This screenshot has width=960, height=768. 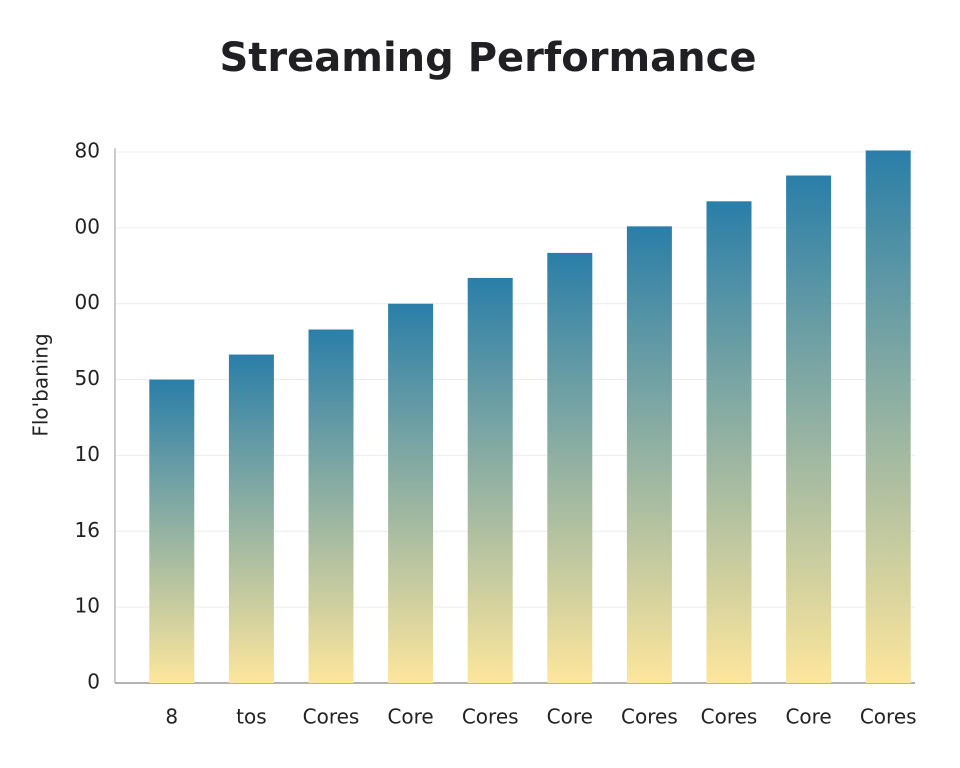 I want to click on x-tick-label: tos, so click(x=251, y=717).